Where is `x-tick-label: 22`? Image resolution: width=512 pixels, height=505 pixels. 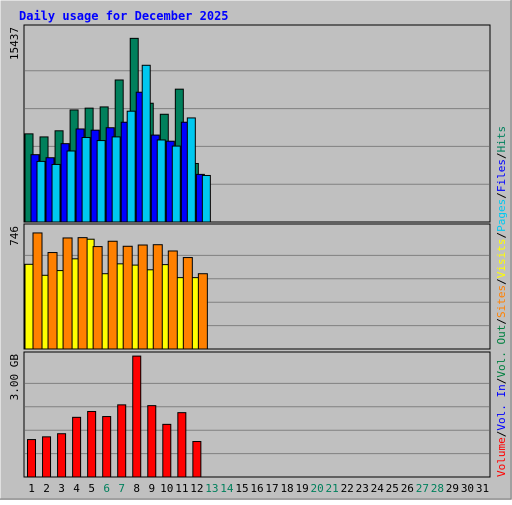 x-tick-label: 22 is located at coordinates (347, 488).